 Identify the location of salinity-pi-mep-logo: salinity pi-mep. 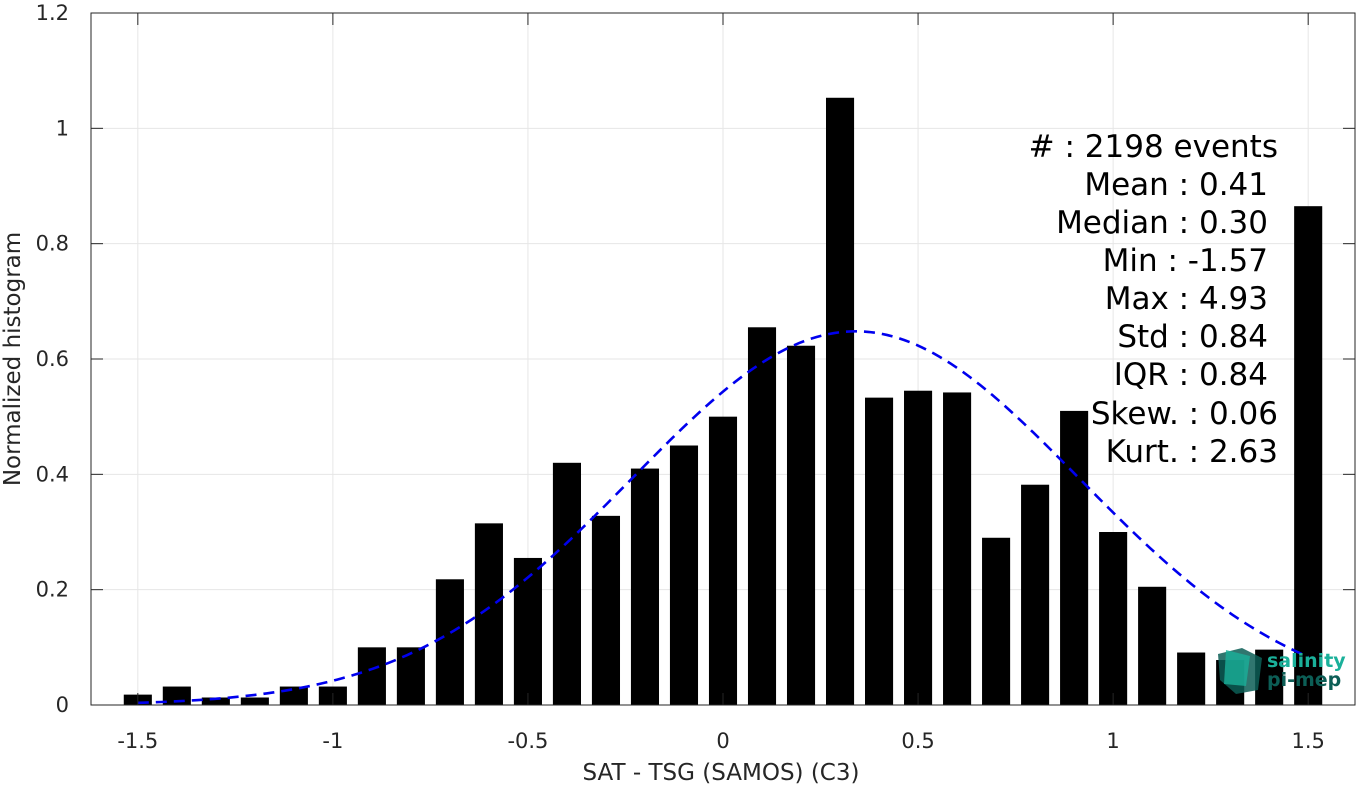
(1282, 671).